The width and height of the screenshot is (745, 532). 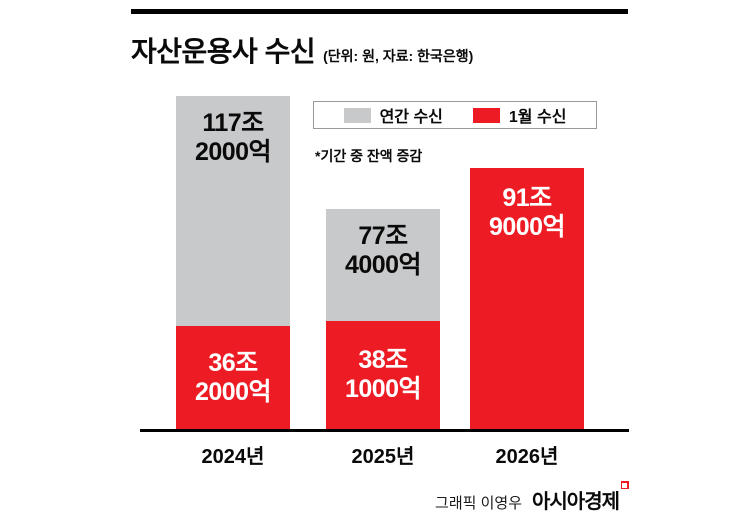 What do you see at coordinates (223, 51) in the screenshot?
I see `chart-title: 자산운용사 수신` at bounding box center [223, 51].